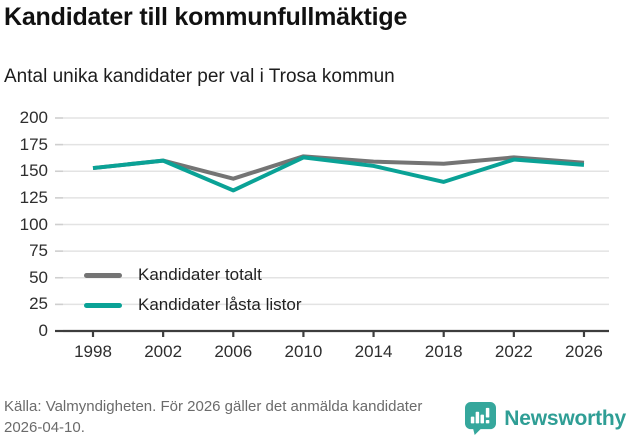  Describe the element at coordinates (103, 275) in the screenshot. I see `legend-swatch-totalt` at that location.